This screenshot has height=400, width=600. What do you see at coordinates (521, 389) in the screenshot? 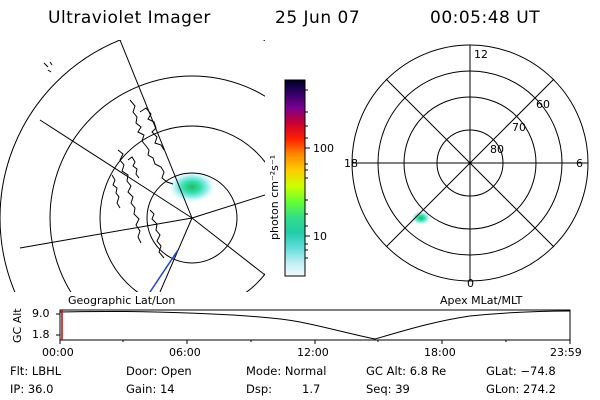
I see `glon-info: GLon: 274.2` at bounding box center [521, 389].